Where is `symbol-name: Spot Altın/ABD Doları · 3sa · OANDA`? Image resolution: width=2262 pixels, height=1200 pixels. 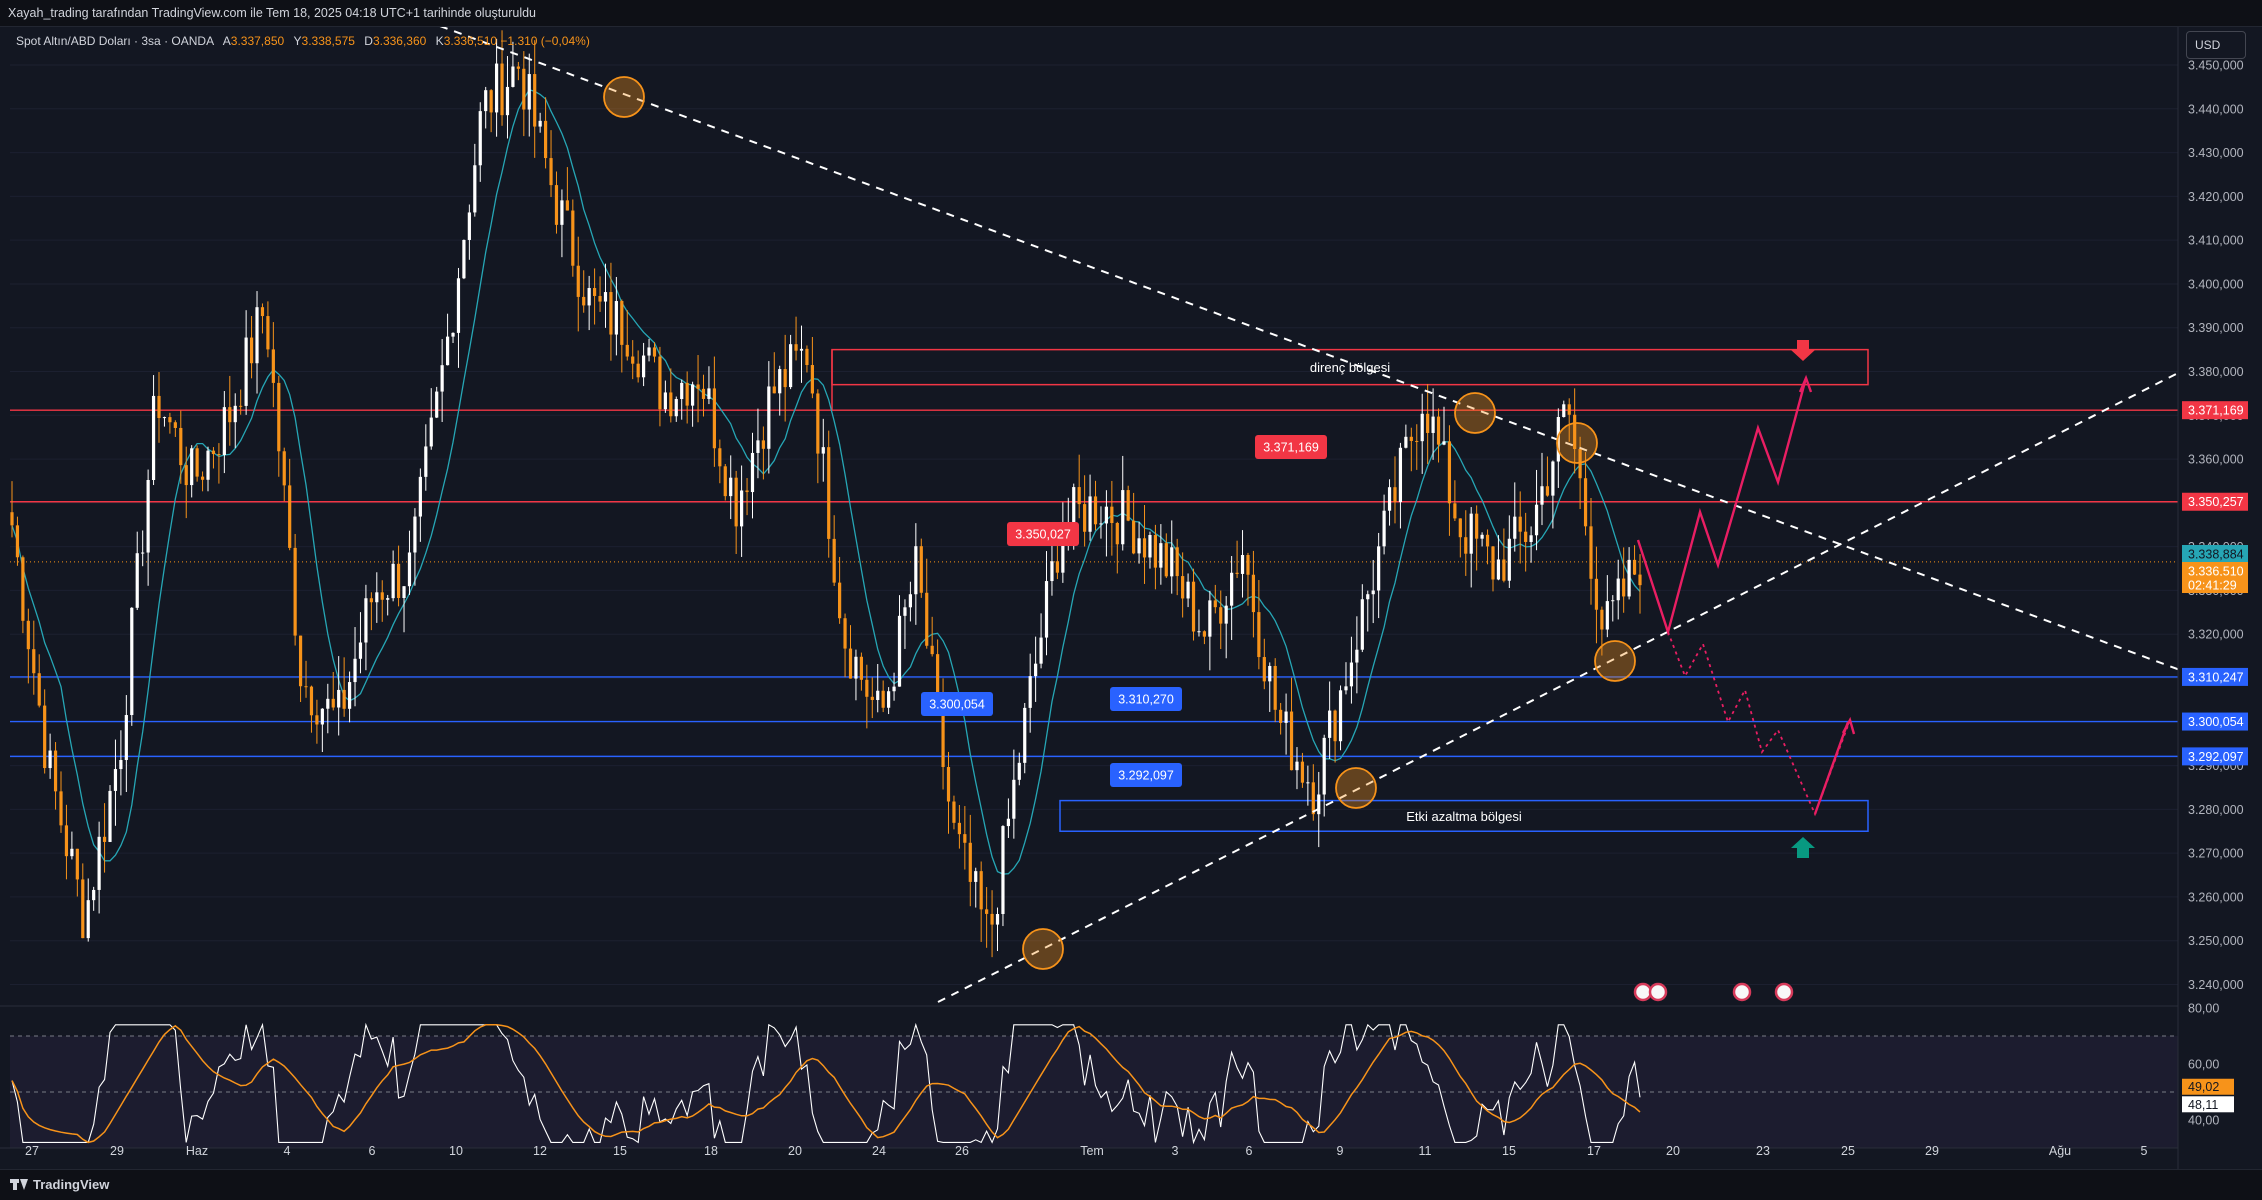 symbol-name: Spot Altın/ABD Doları · 3sa · OANDA is located at coordinates (115, 41).